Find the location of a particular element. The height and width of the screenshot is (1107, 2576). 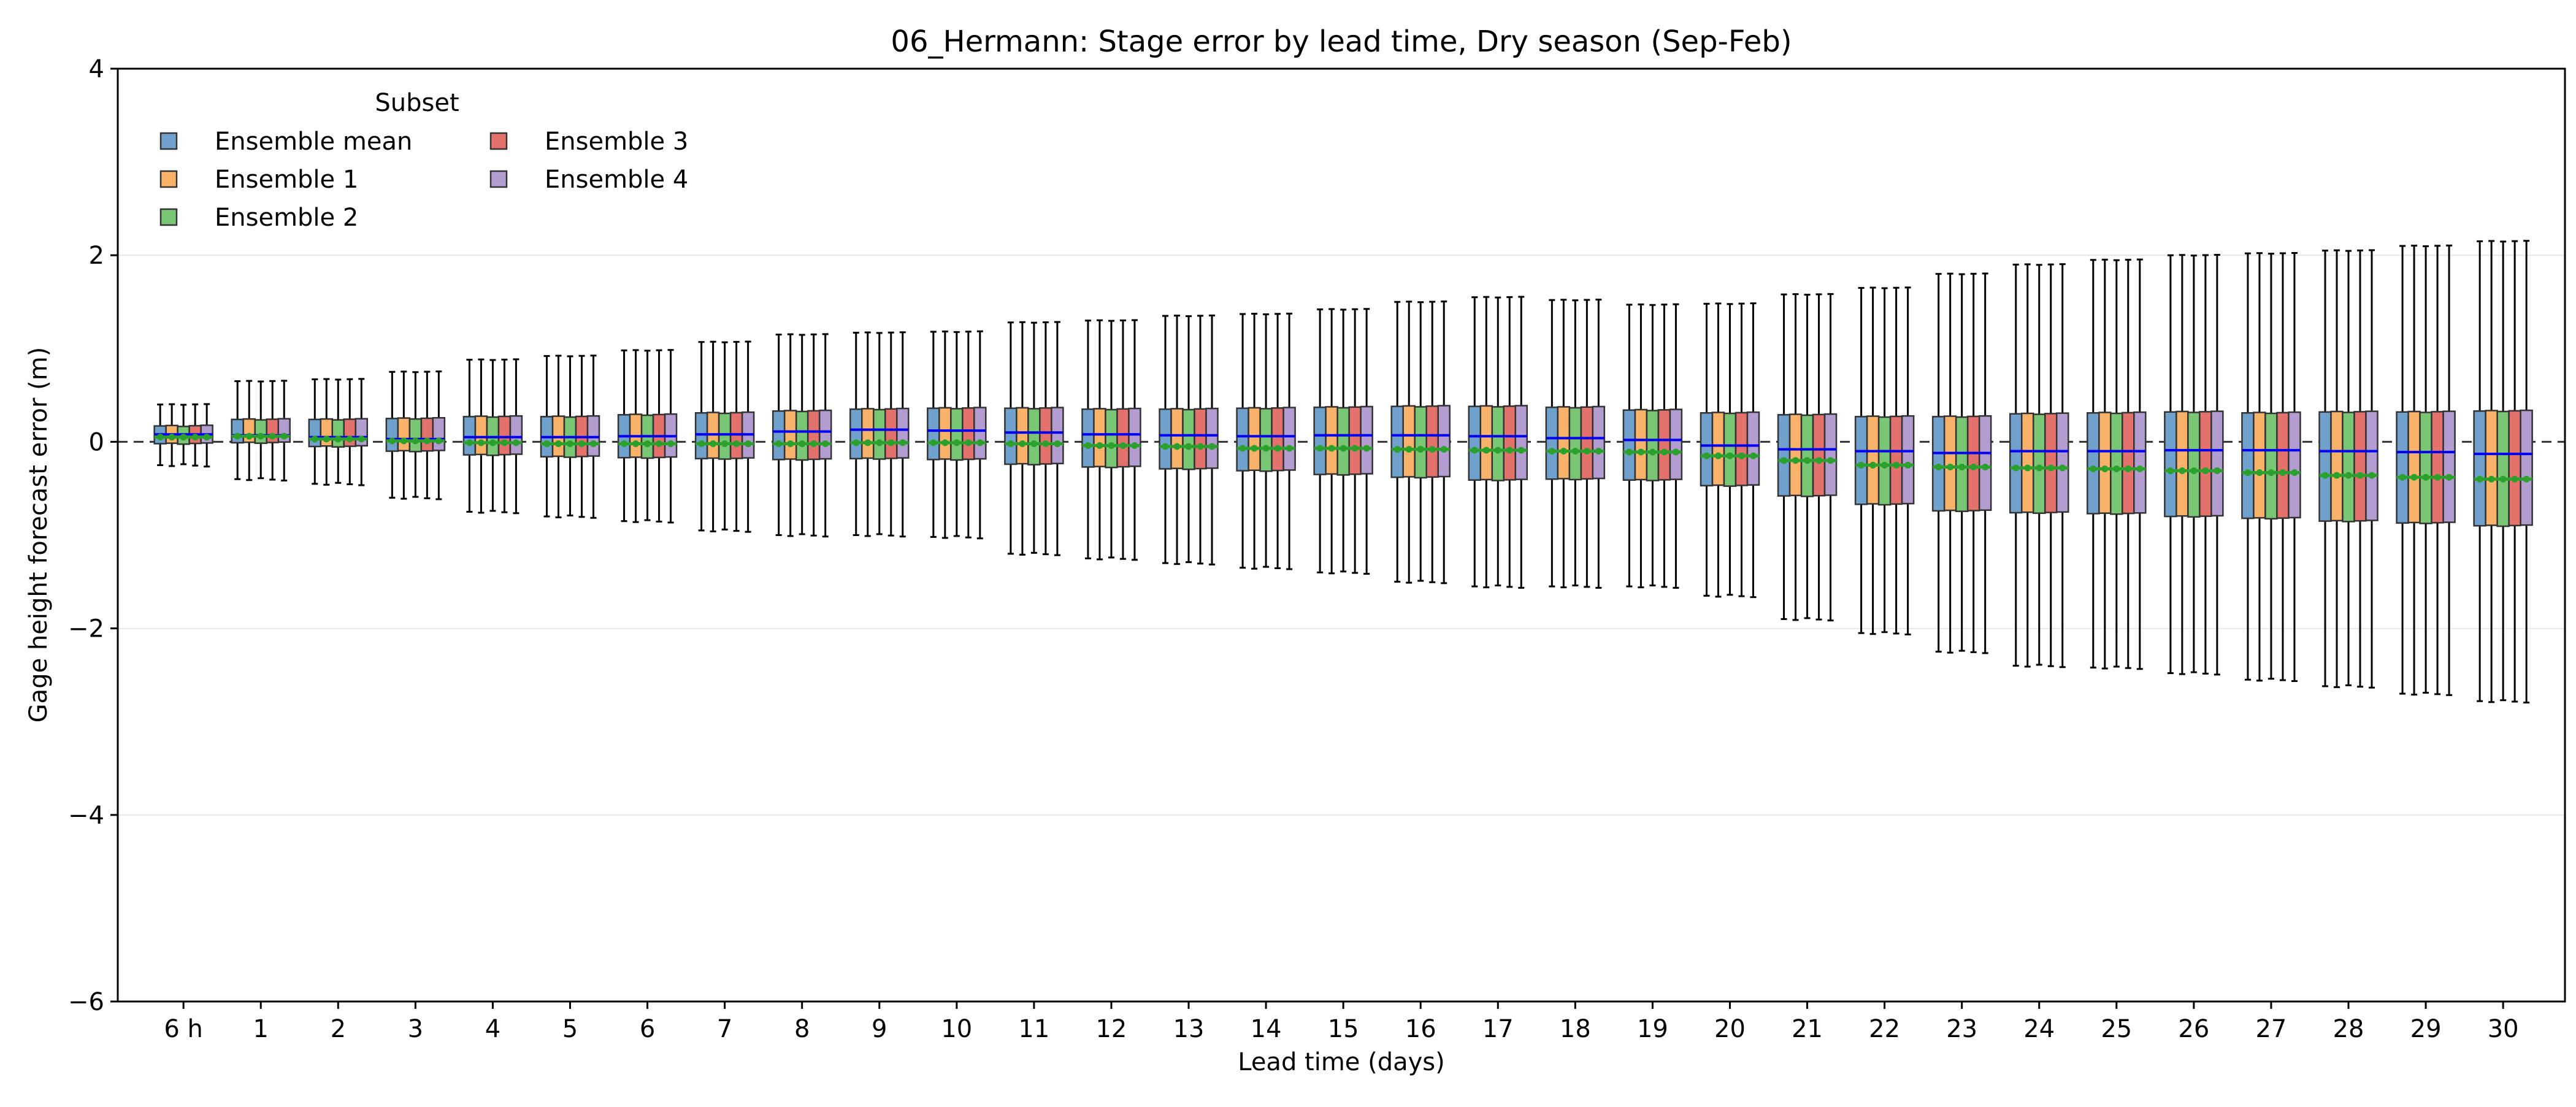

x-tick-label: 10 is located at coordinates (956, 1029).